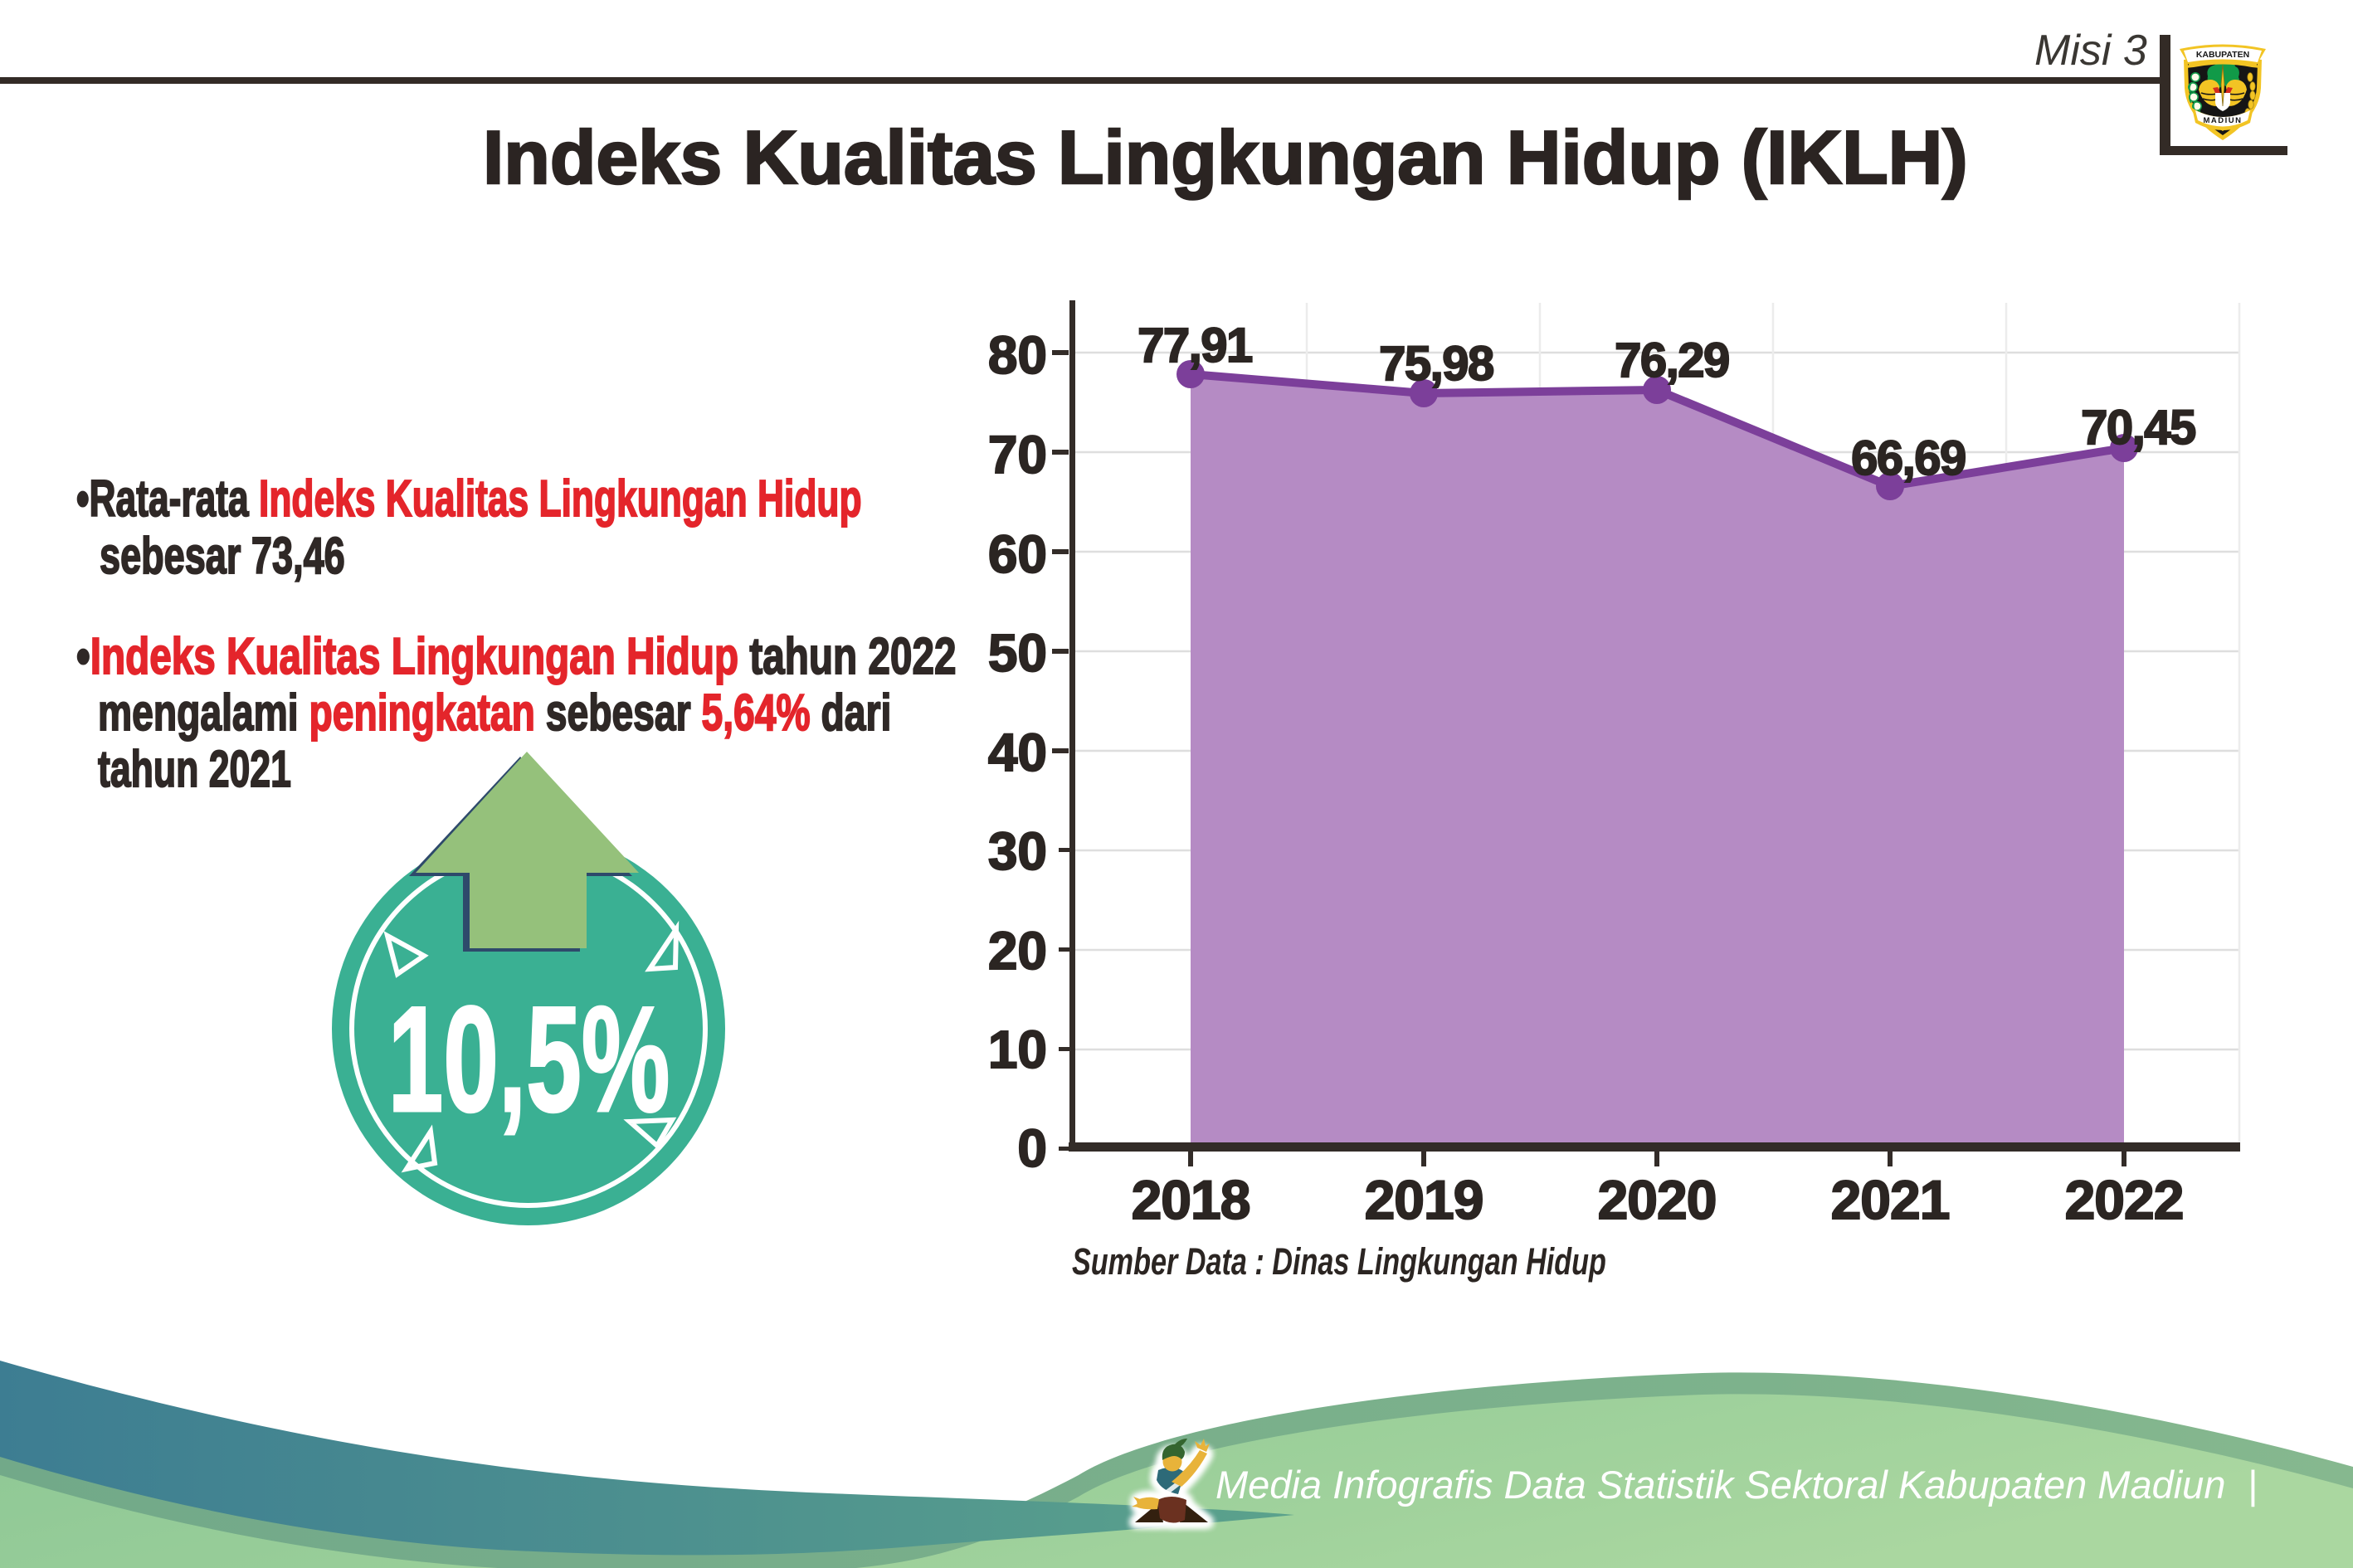 The image size is (2353, 1568). What do you see at coordinates (1424, 1199) in the screenshot?
I see `svg-text: 2019` at bounding box center [1424, 1199].